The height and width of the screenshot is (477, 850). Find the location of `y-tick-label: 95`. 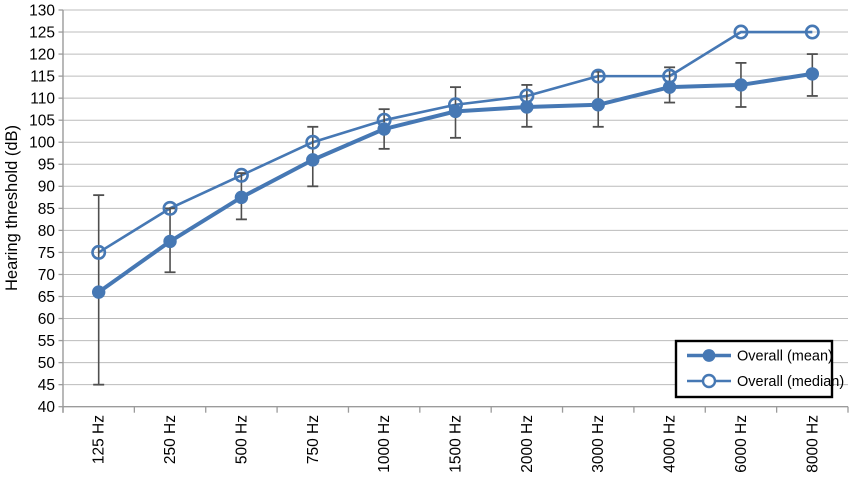

y-tick-label: 95 is located at coordinates (46, 165).